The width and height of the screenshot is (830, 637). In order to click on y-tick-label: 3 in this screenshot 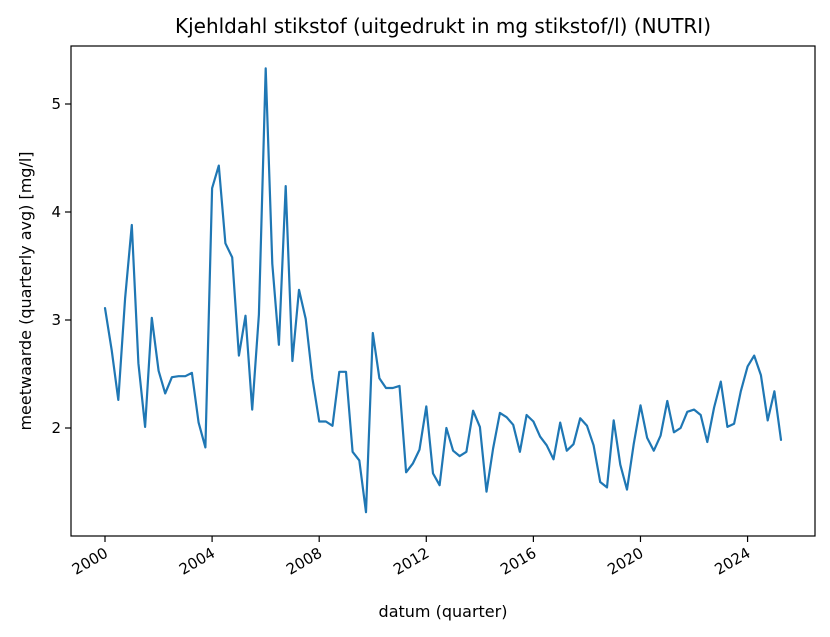, I will do `click(56, 320)`.